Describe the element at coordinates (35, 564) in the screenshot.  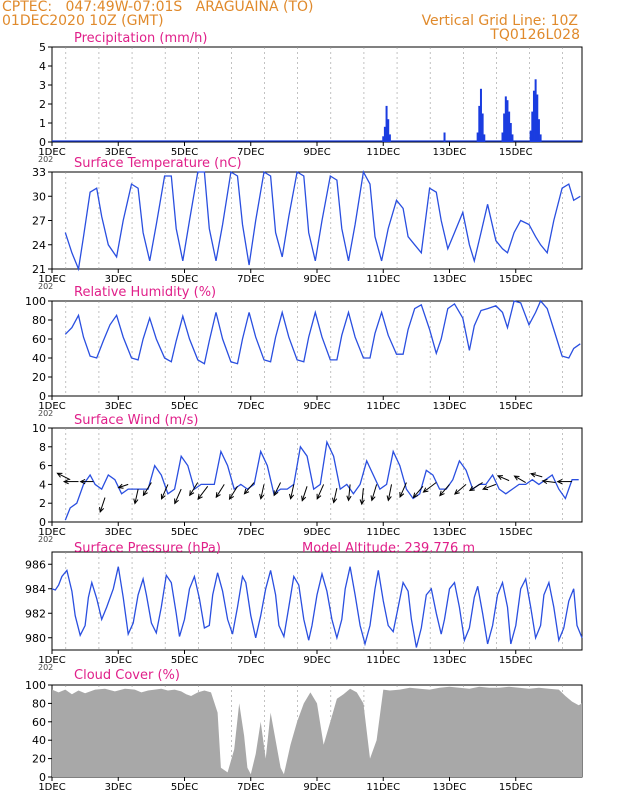
I see `y-tick-label: 986` at that location.